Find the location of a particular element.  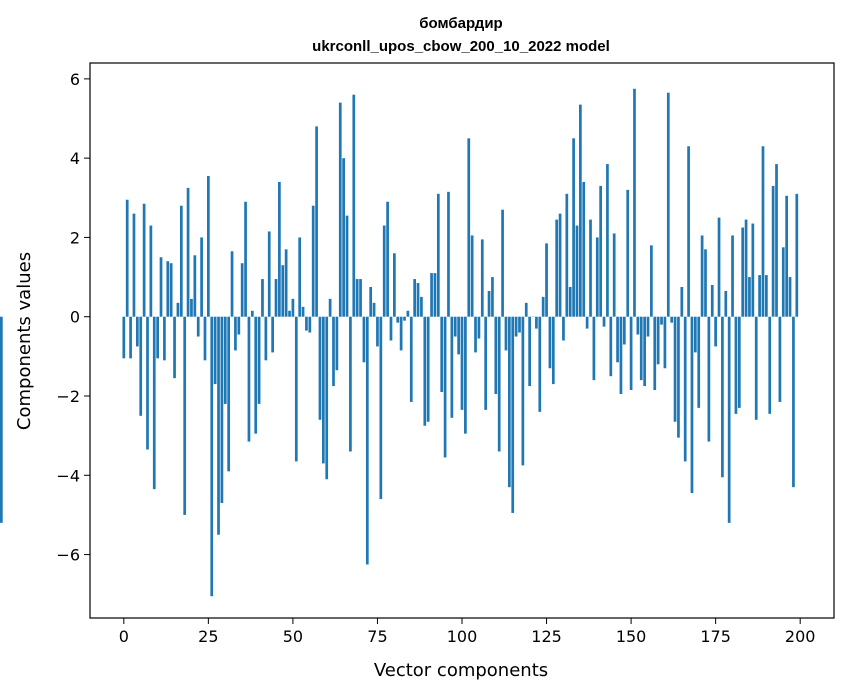

x-tick-label: 125 is located at coordinates (546, 636).